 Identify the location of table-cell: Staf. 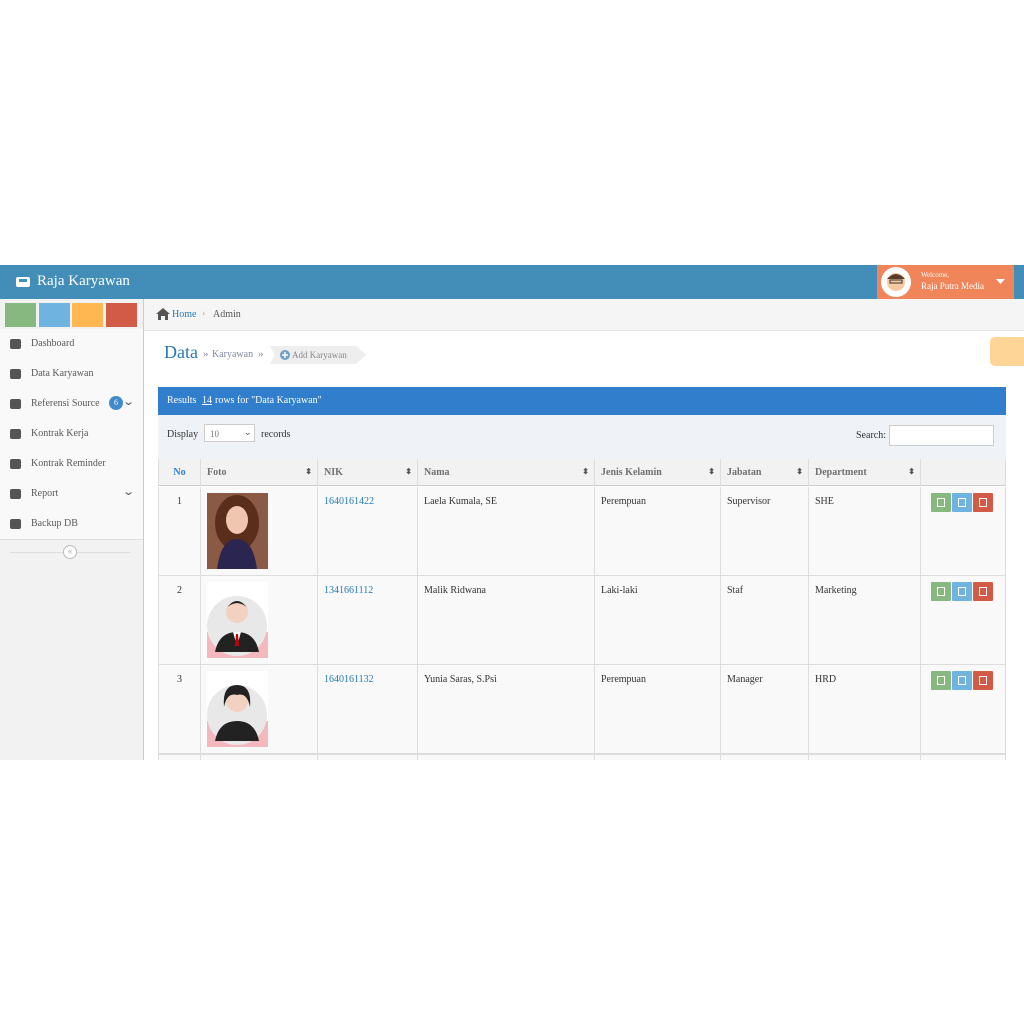
(765, 620).